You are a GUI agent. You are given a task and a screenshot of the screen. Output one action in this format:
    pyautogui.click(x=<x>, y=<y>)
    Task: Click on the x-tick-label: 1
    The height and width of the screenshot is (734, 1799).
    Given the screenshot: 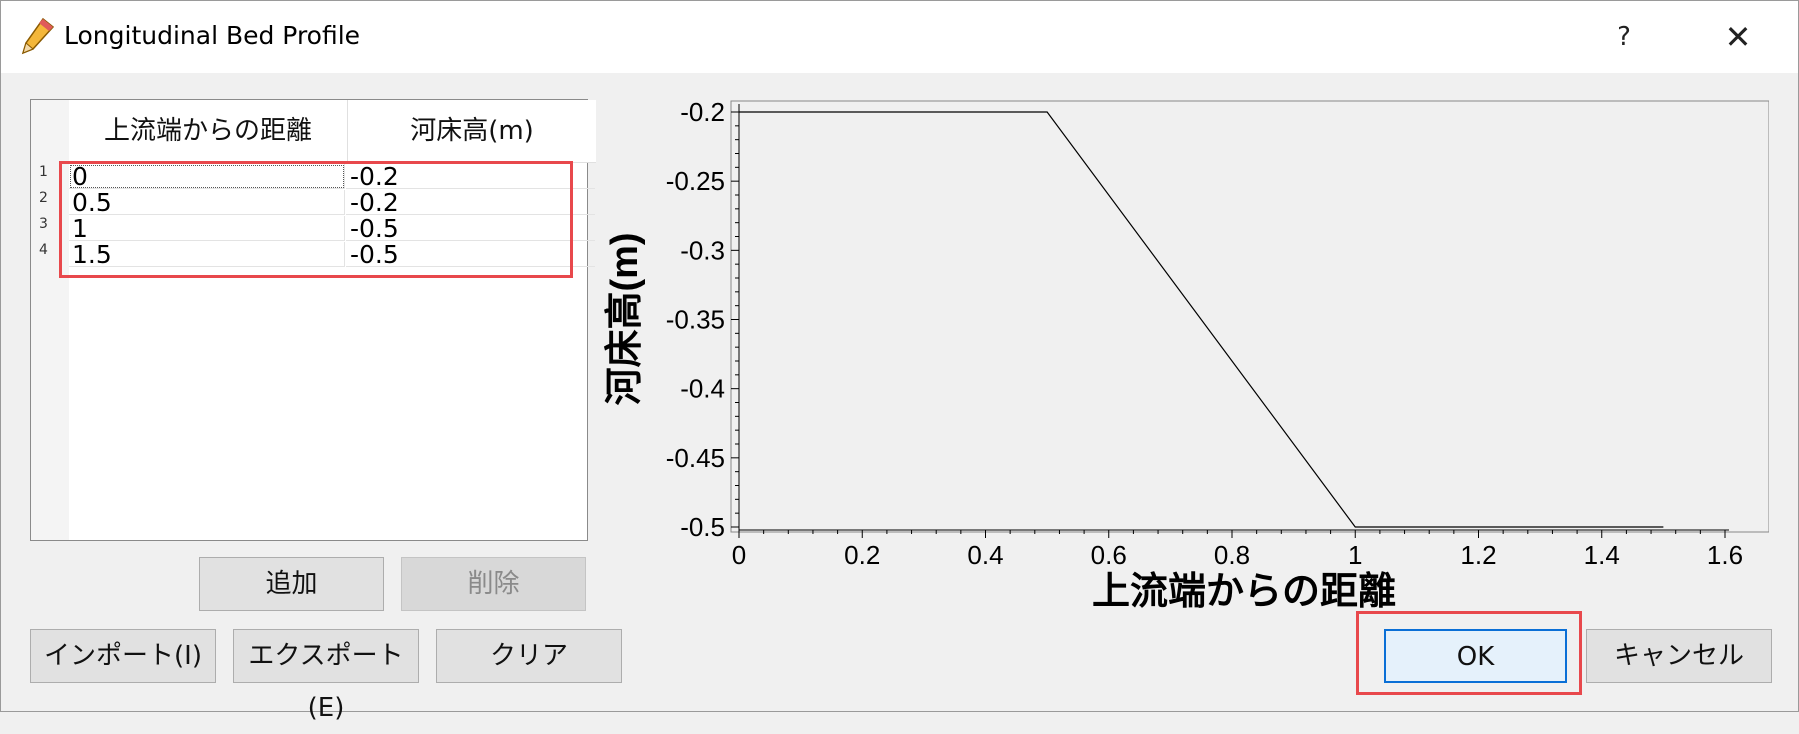 What is the action you would take?
    pyautogui.click(x=1355, y=555)
    